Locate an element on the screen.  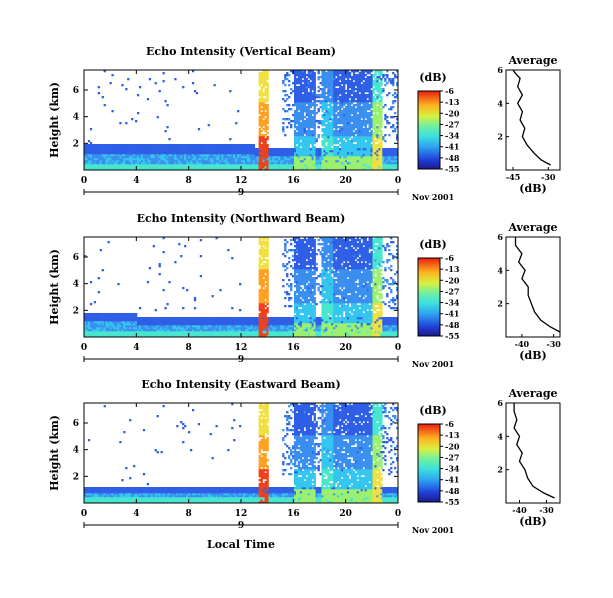
x-tick-label: 16 is located at coordinates (293, 181).